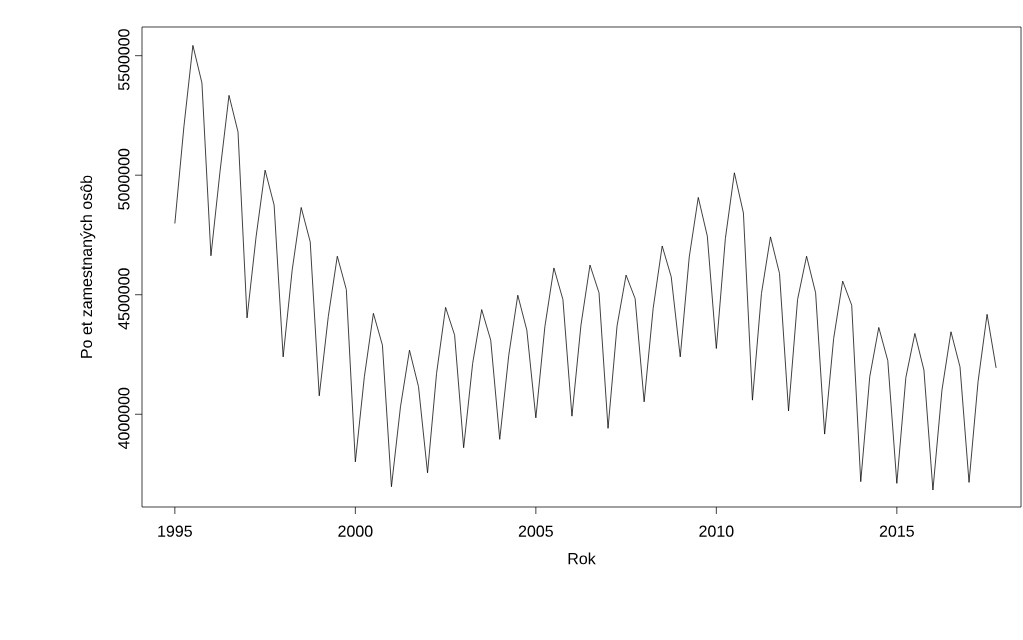  I want to click on x-tick-label: 1995, so click(175, 531).